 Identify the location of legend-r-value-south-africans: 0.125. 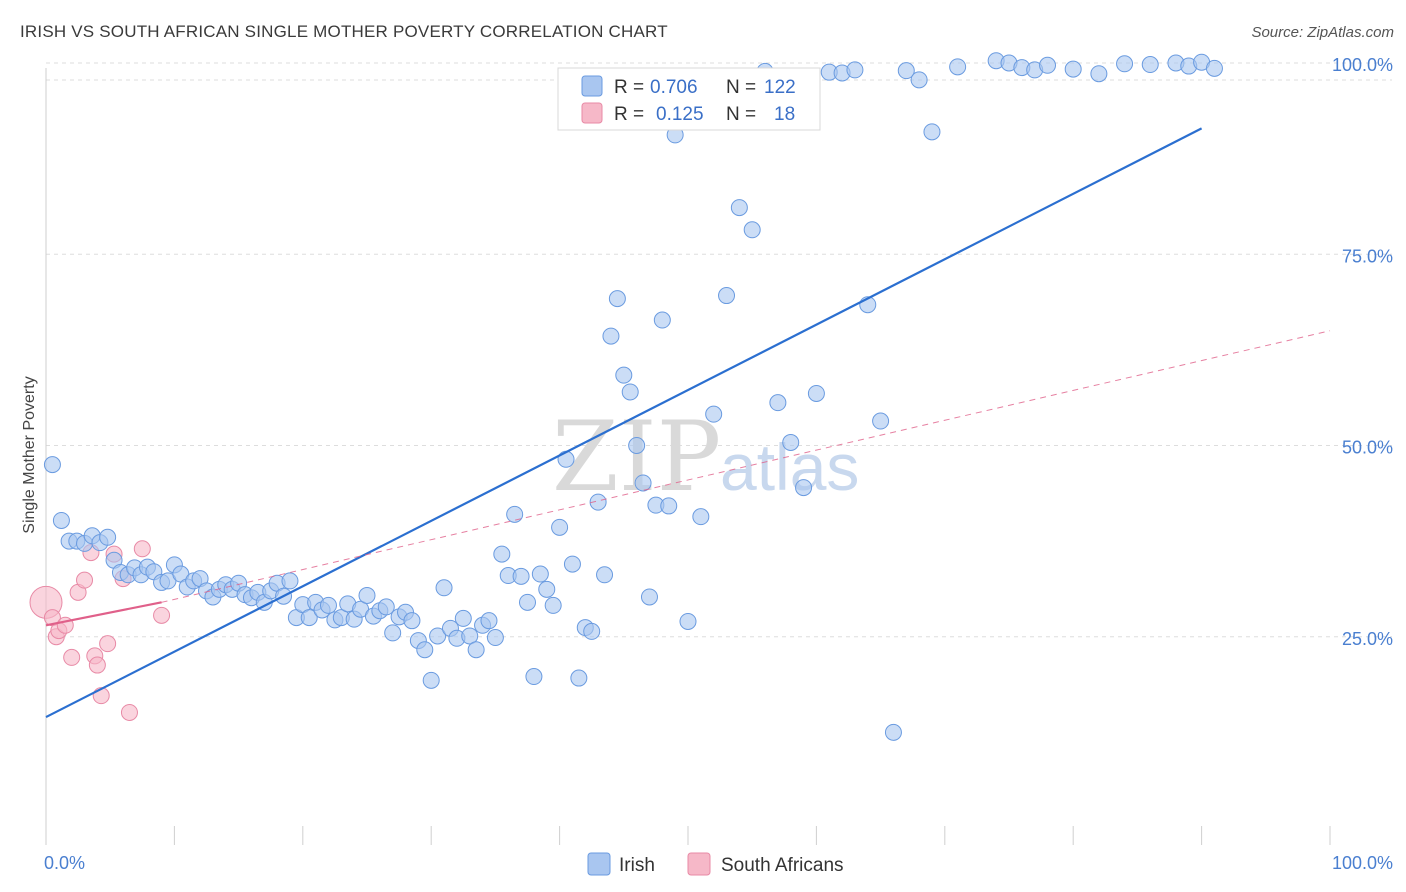
(680, 114).